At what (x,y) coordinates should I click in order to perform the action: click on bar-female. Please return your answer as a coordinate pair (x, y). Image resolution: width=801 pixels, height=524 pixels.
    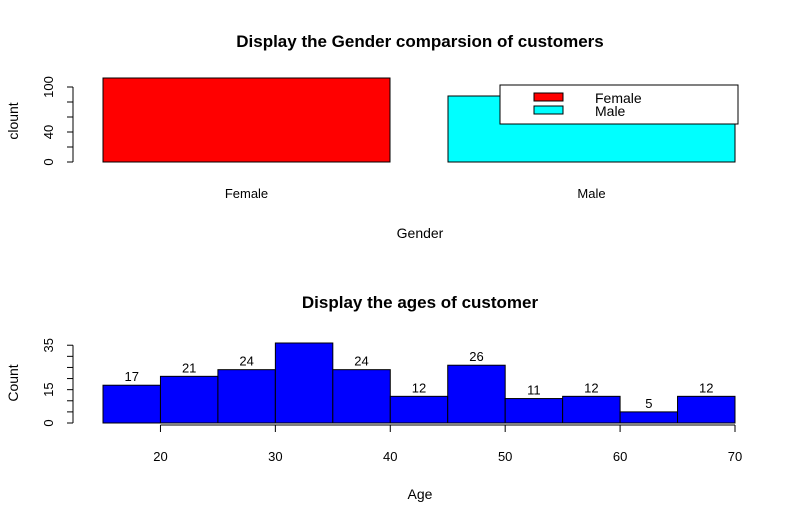
    Looking at the image, I should click on (246, 120).